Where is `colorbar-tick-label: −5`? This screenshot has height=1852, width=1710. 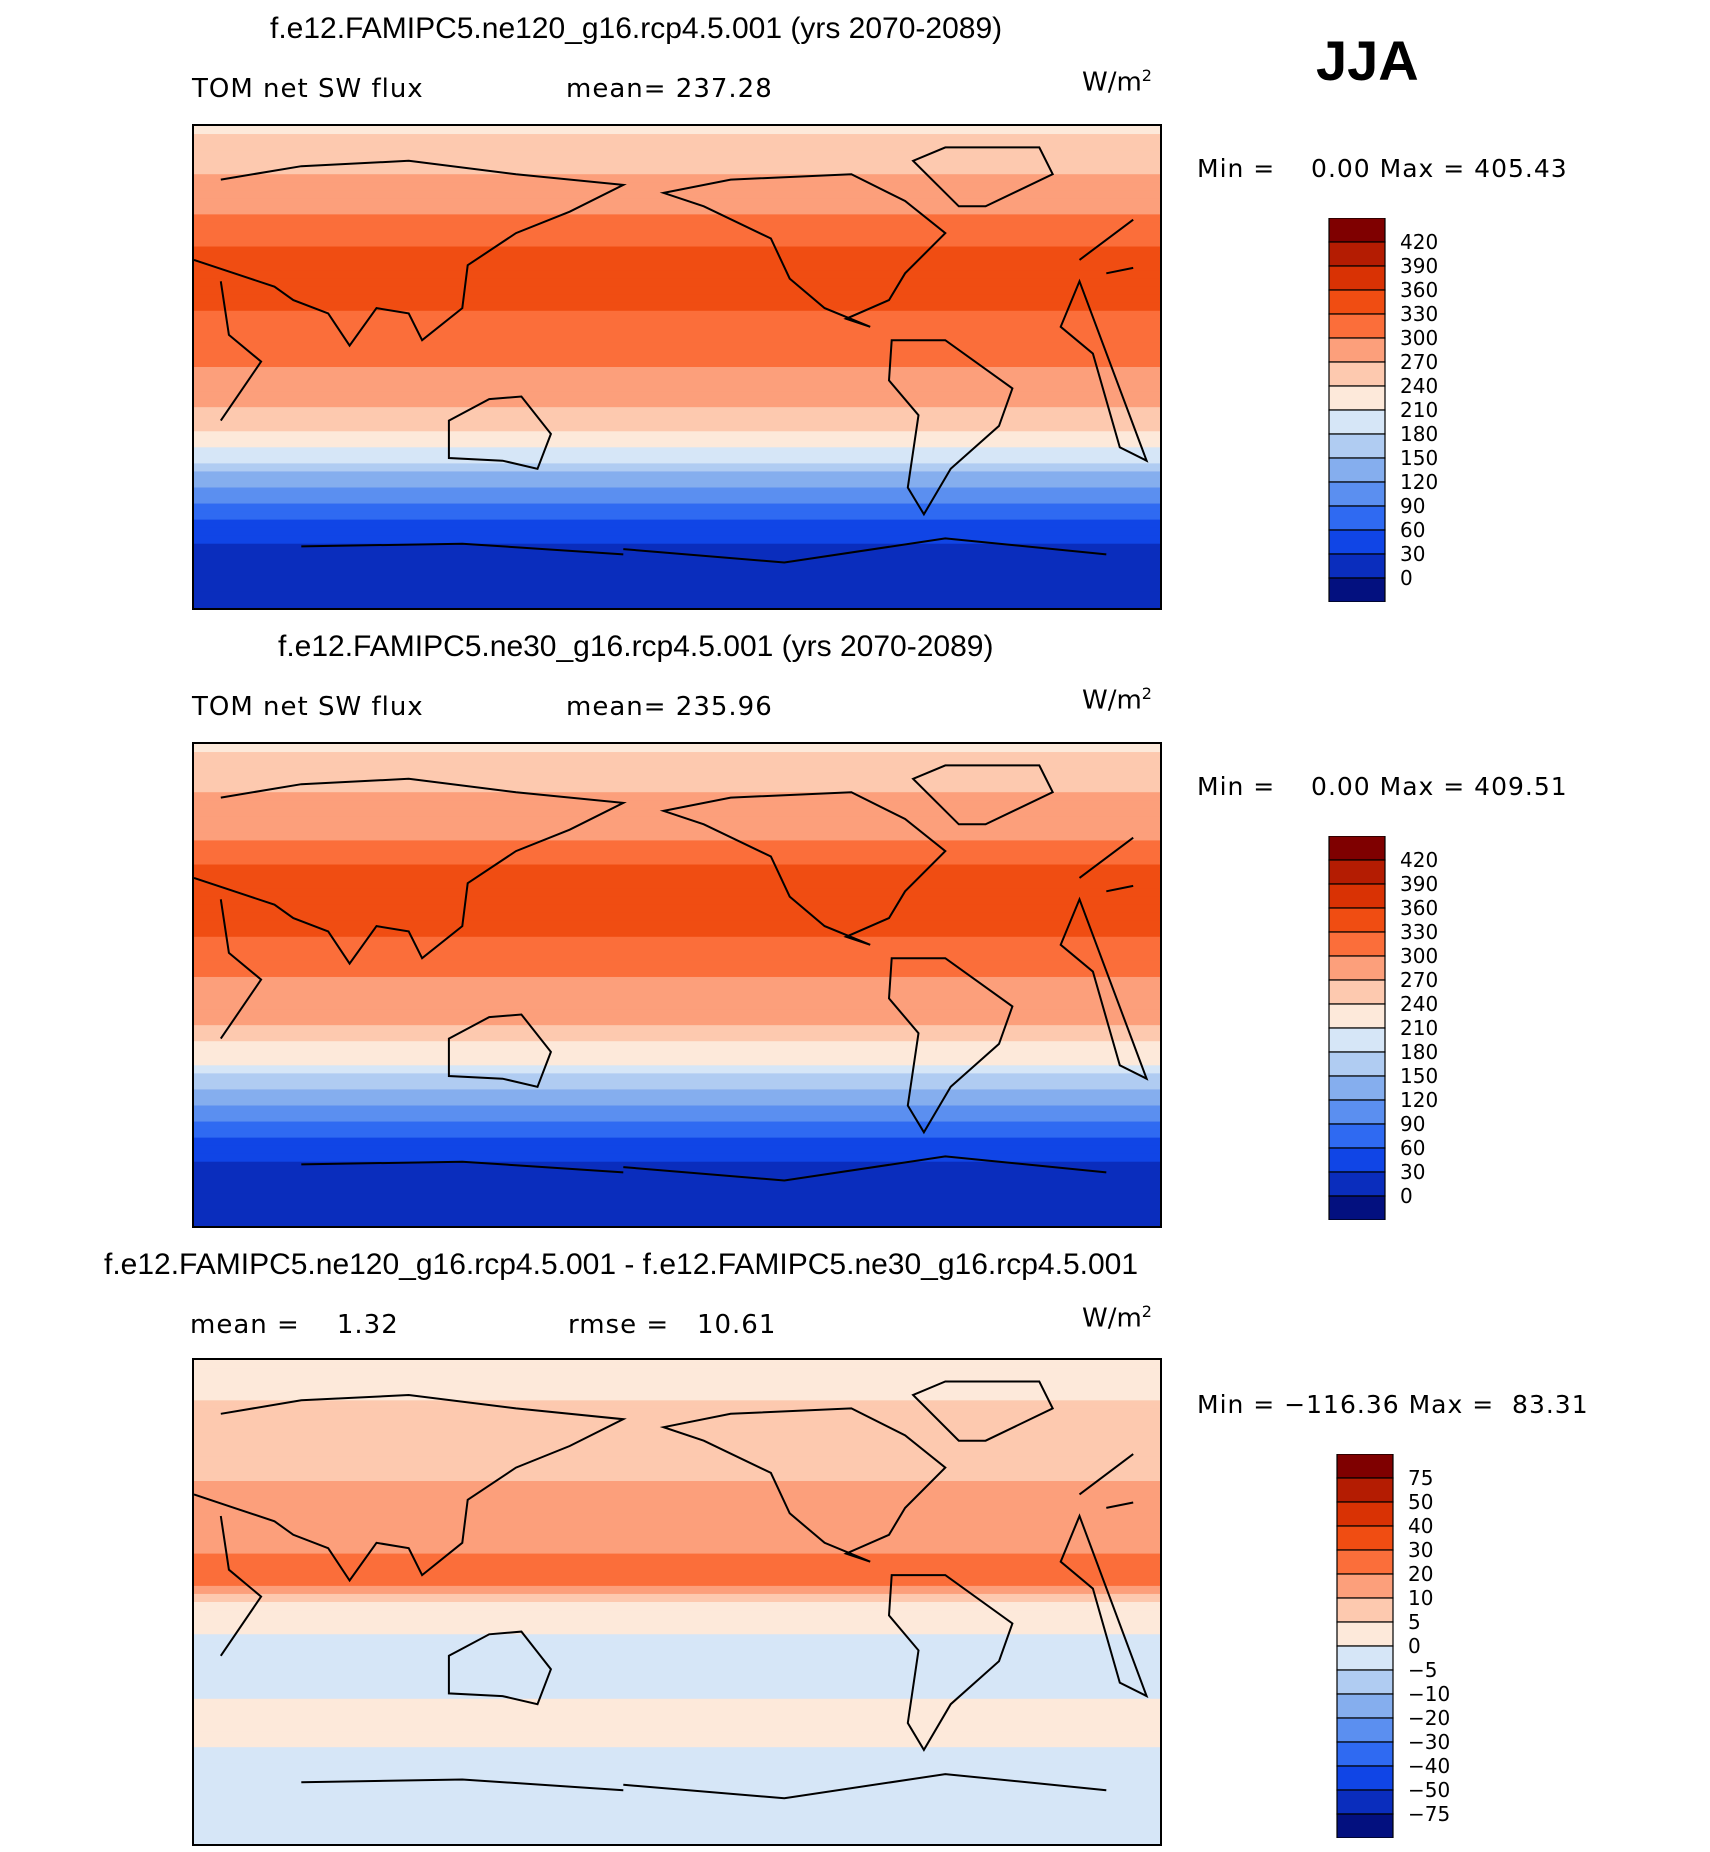 colorbar-tick-label: −5 is located at coordinates (1422, 1670).